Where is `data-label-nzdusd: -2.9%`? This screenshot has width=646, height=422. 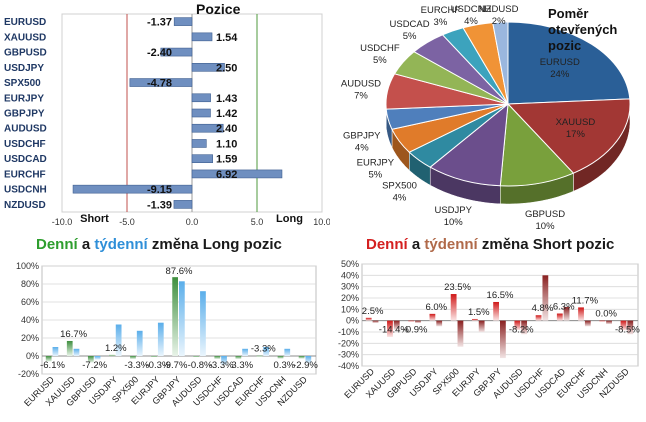
data-label-nzdusd: -2.9% is located at coordinates (305, 365).